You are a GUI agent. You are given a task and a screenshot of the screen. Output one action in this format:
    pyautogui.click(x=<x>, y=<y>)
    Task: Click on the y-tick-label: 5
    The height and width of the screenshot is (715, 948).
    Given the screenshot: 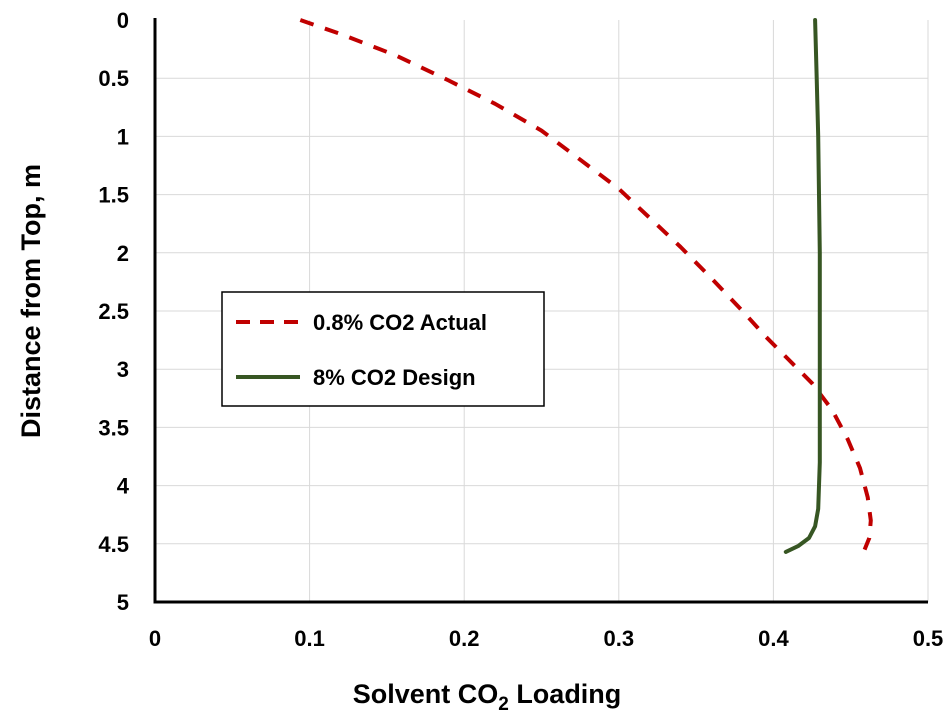 What is the action you would take?
    pyautogui.click(x=123, y=602)
    